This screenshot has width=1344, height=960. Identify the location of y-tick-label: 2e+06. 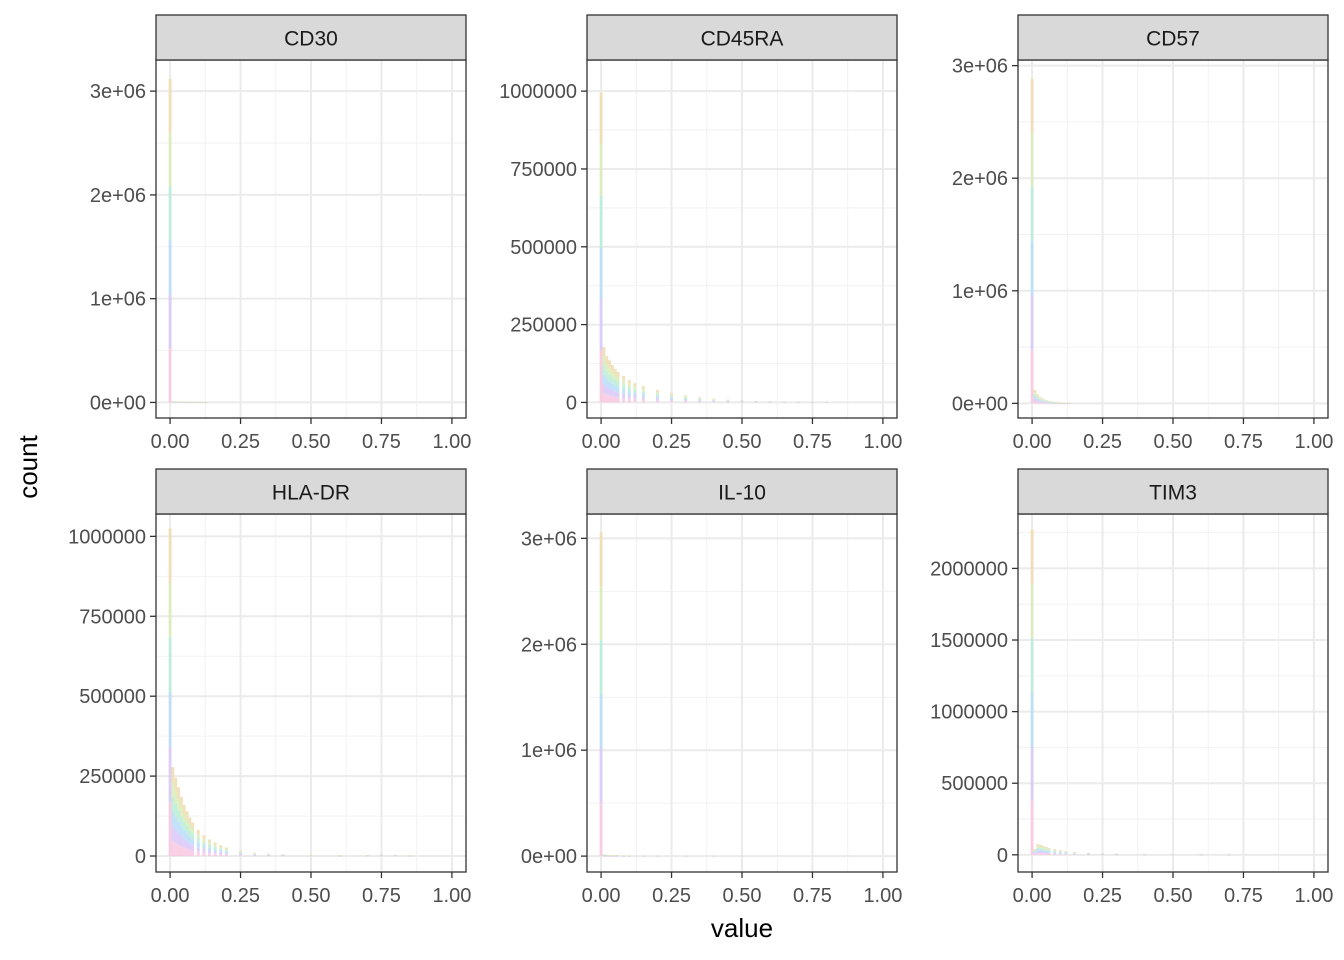
(980, 179).